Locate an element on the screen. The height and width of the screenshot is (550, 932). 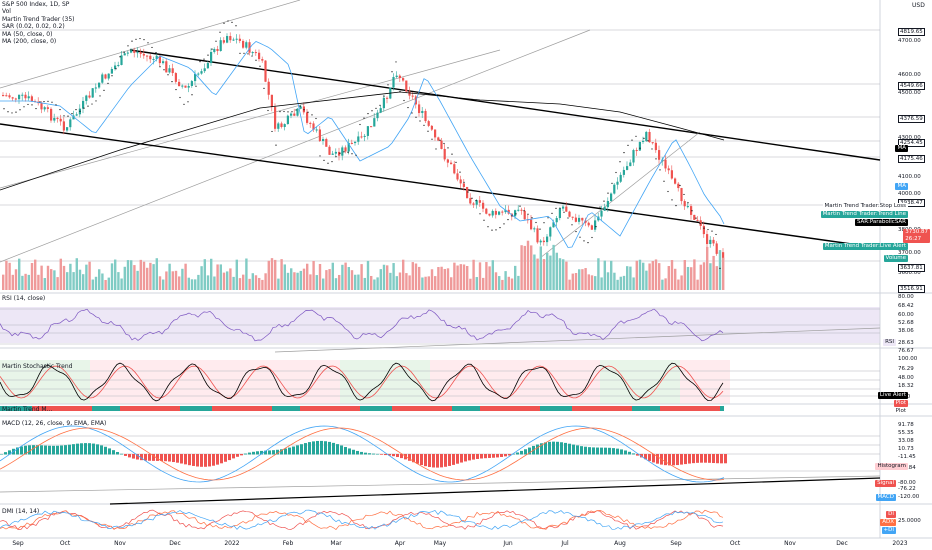
price-tick: 3700.00 is located at coordinates (909, 253).